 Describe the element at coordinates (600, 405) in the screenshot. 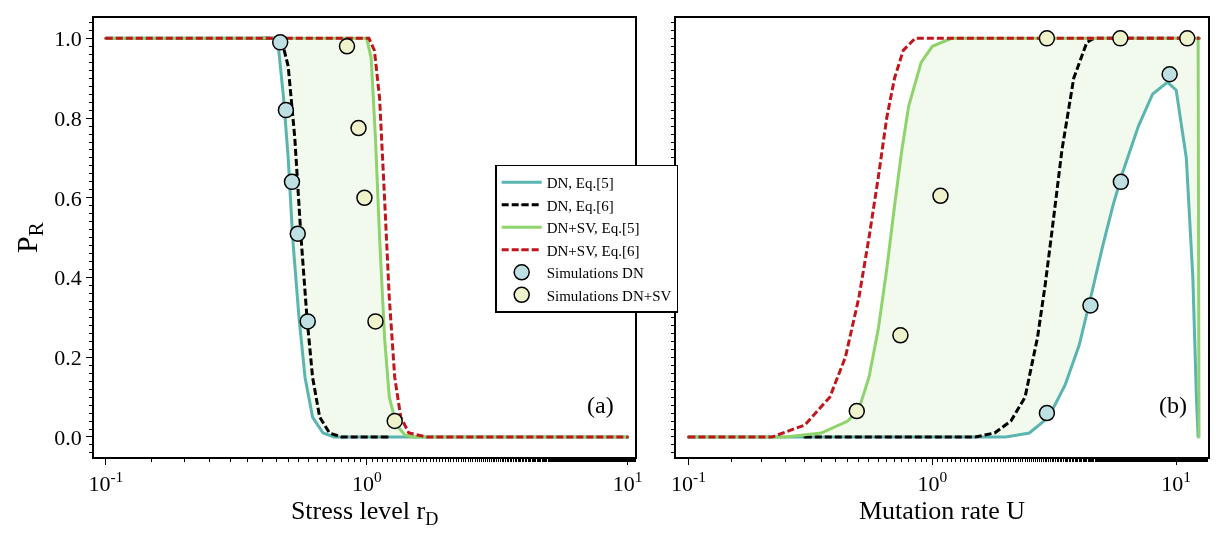

I see `annotation: (a)` at that location.